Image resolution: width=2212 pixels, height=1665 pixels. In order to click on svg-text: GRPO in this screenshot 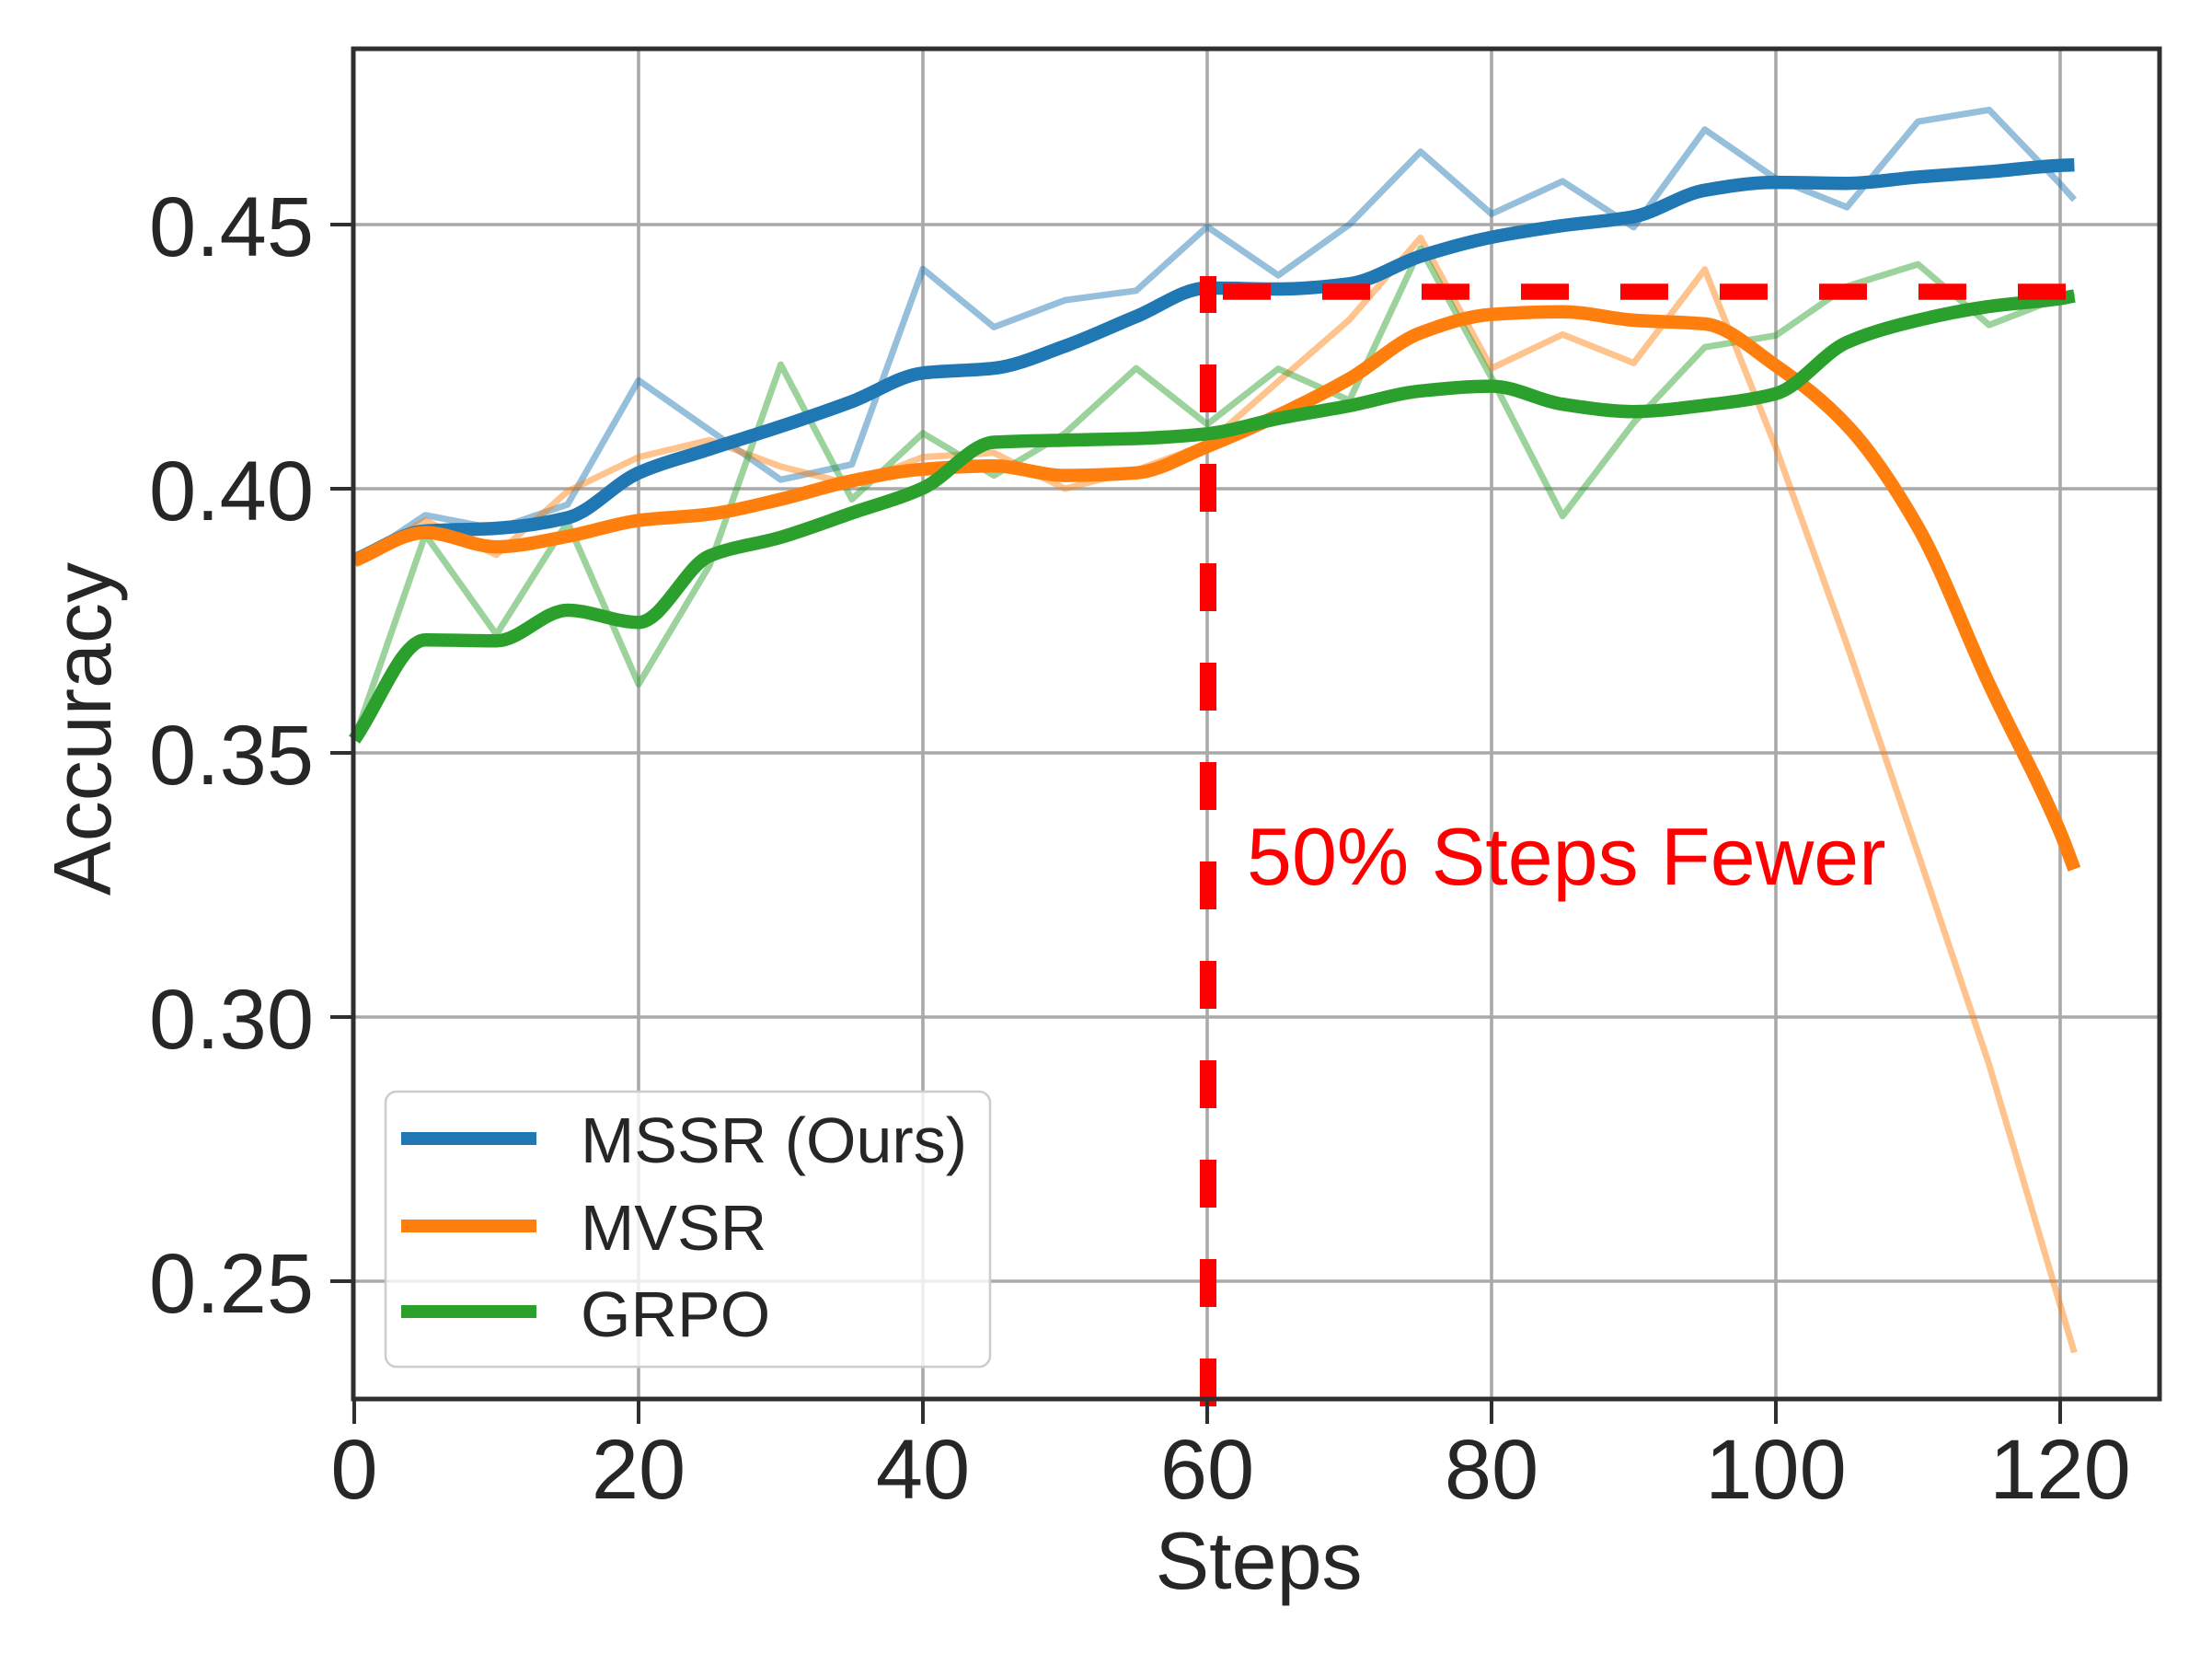, I will do `click(675, 1314)`.